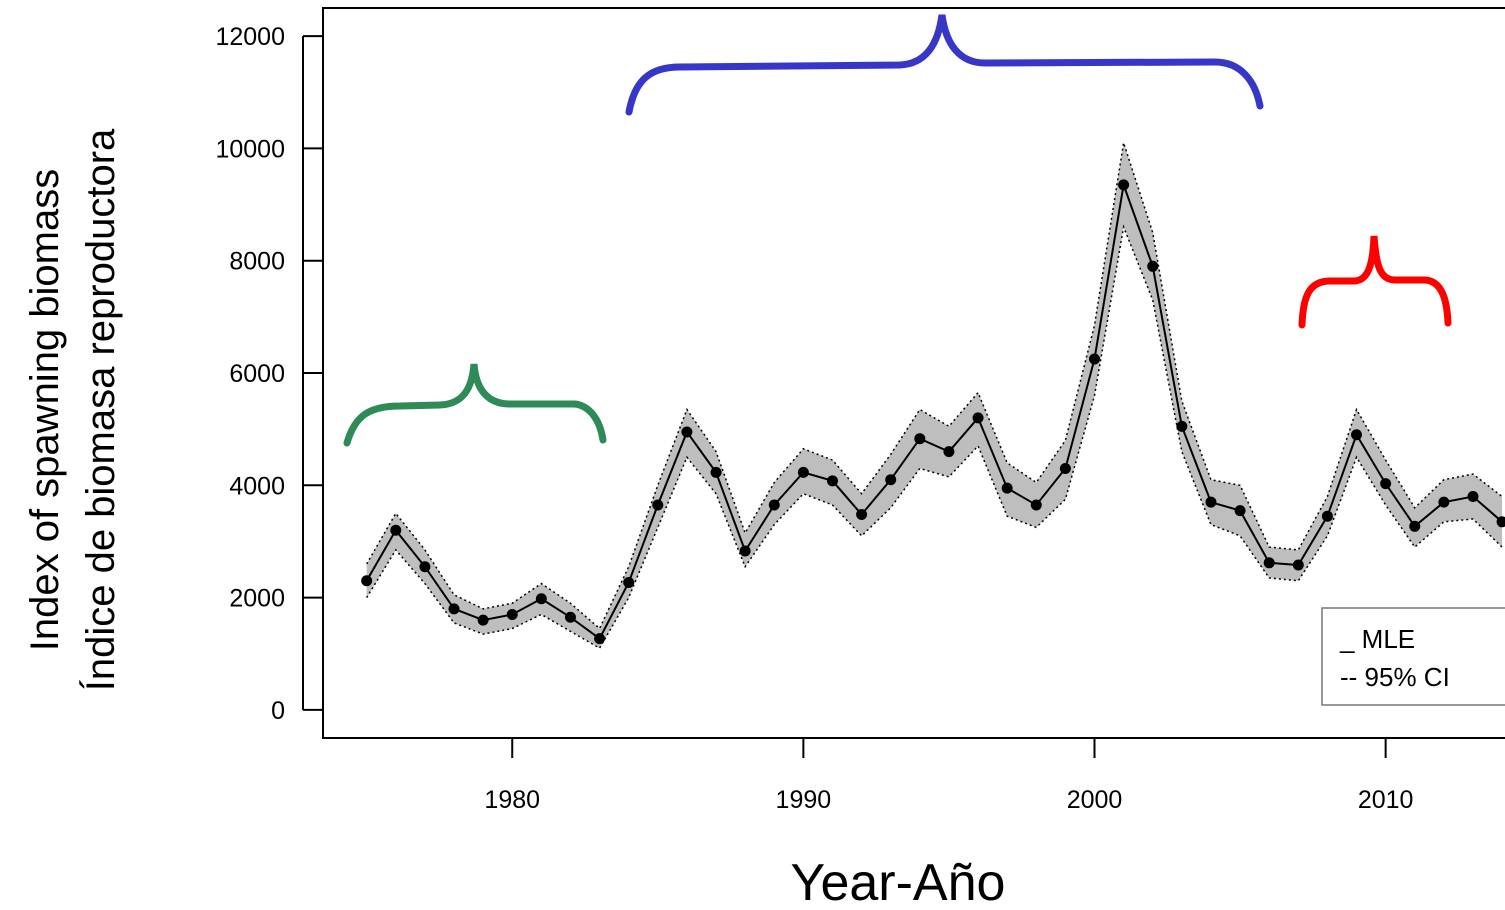 The image size is (1505, 910). I want to click on y-tick-label: 12000, so click(250, 37).